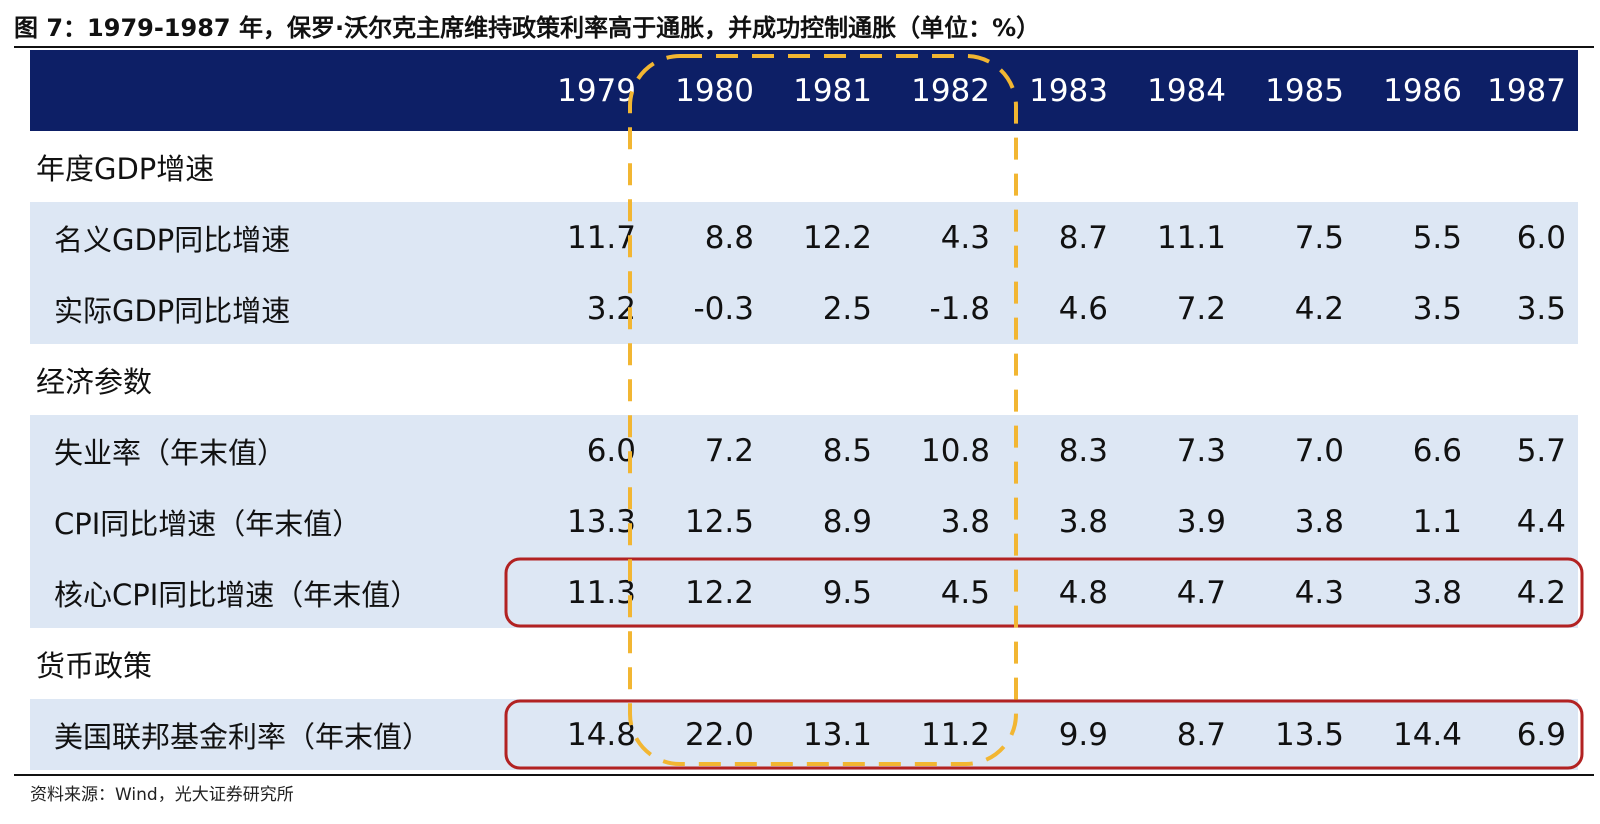 Image resolution: width=1600 pixels, height=824 pixels. Describe the element at coordinates (125, 168) in the screenshot. I see `section-label: 年度GDP增速` at that location.